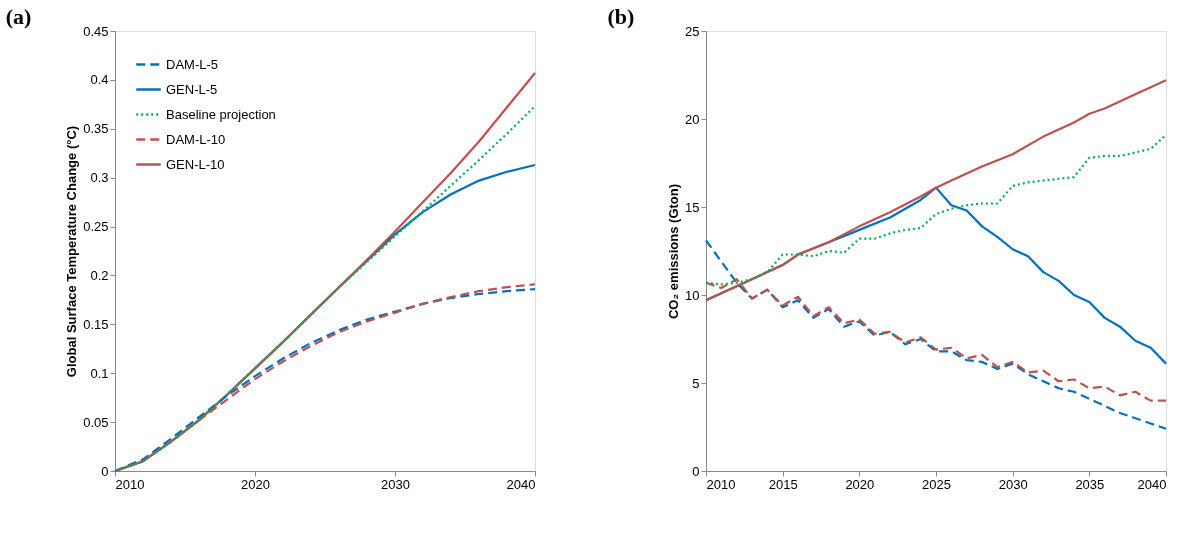  I want to click on legend-label: GEN-L-10, so click(195, 164).